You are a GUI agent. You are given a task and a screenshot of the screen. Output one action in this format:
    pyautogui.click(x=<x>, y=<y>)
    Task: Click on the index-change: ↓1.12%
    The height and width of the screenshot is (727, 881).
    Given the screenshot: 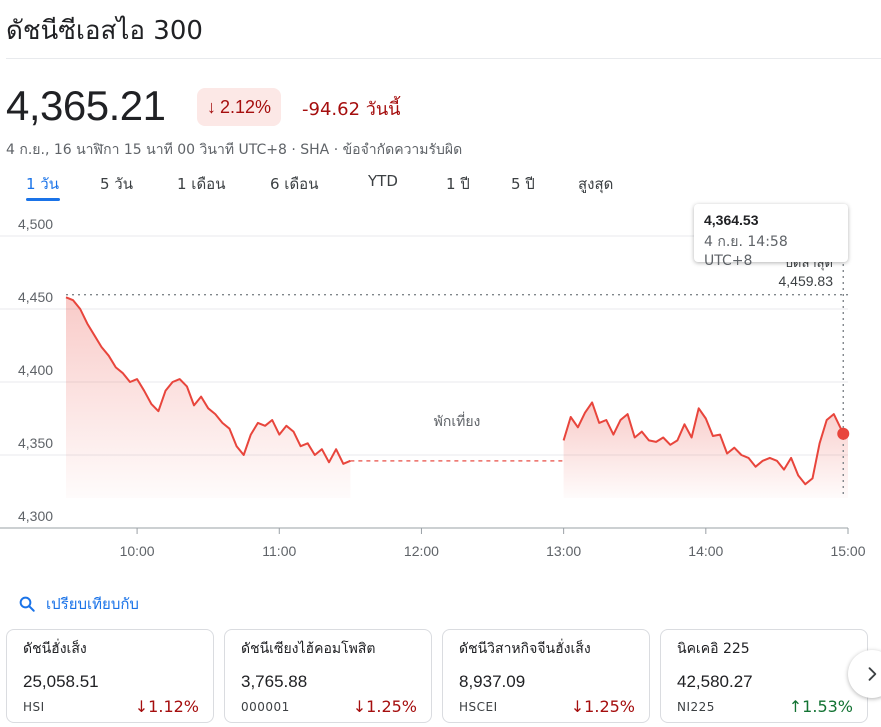 What is the action you would take?
    pyautogui.click(x=167, y=706)
    